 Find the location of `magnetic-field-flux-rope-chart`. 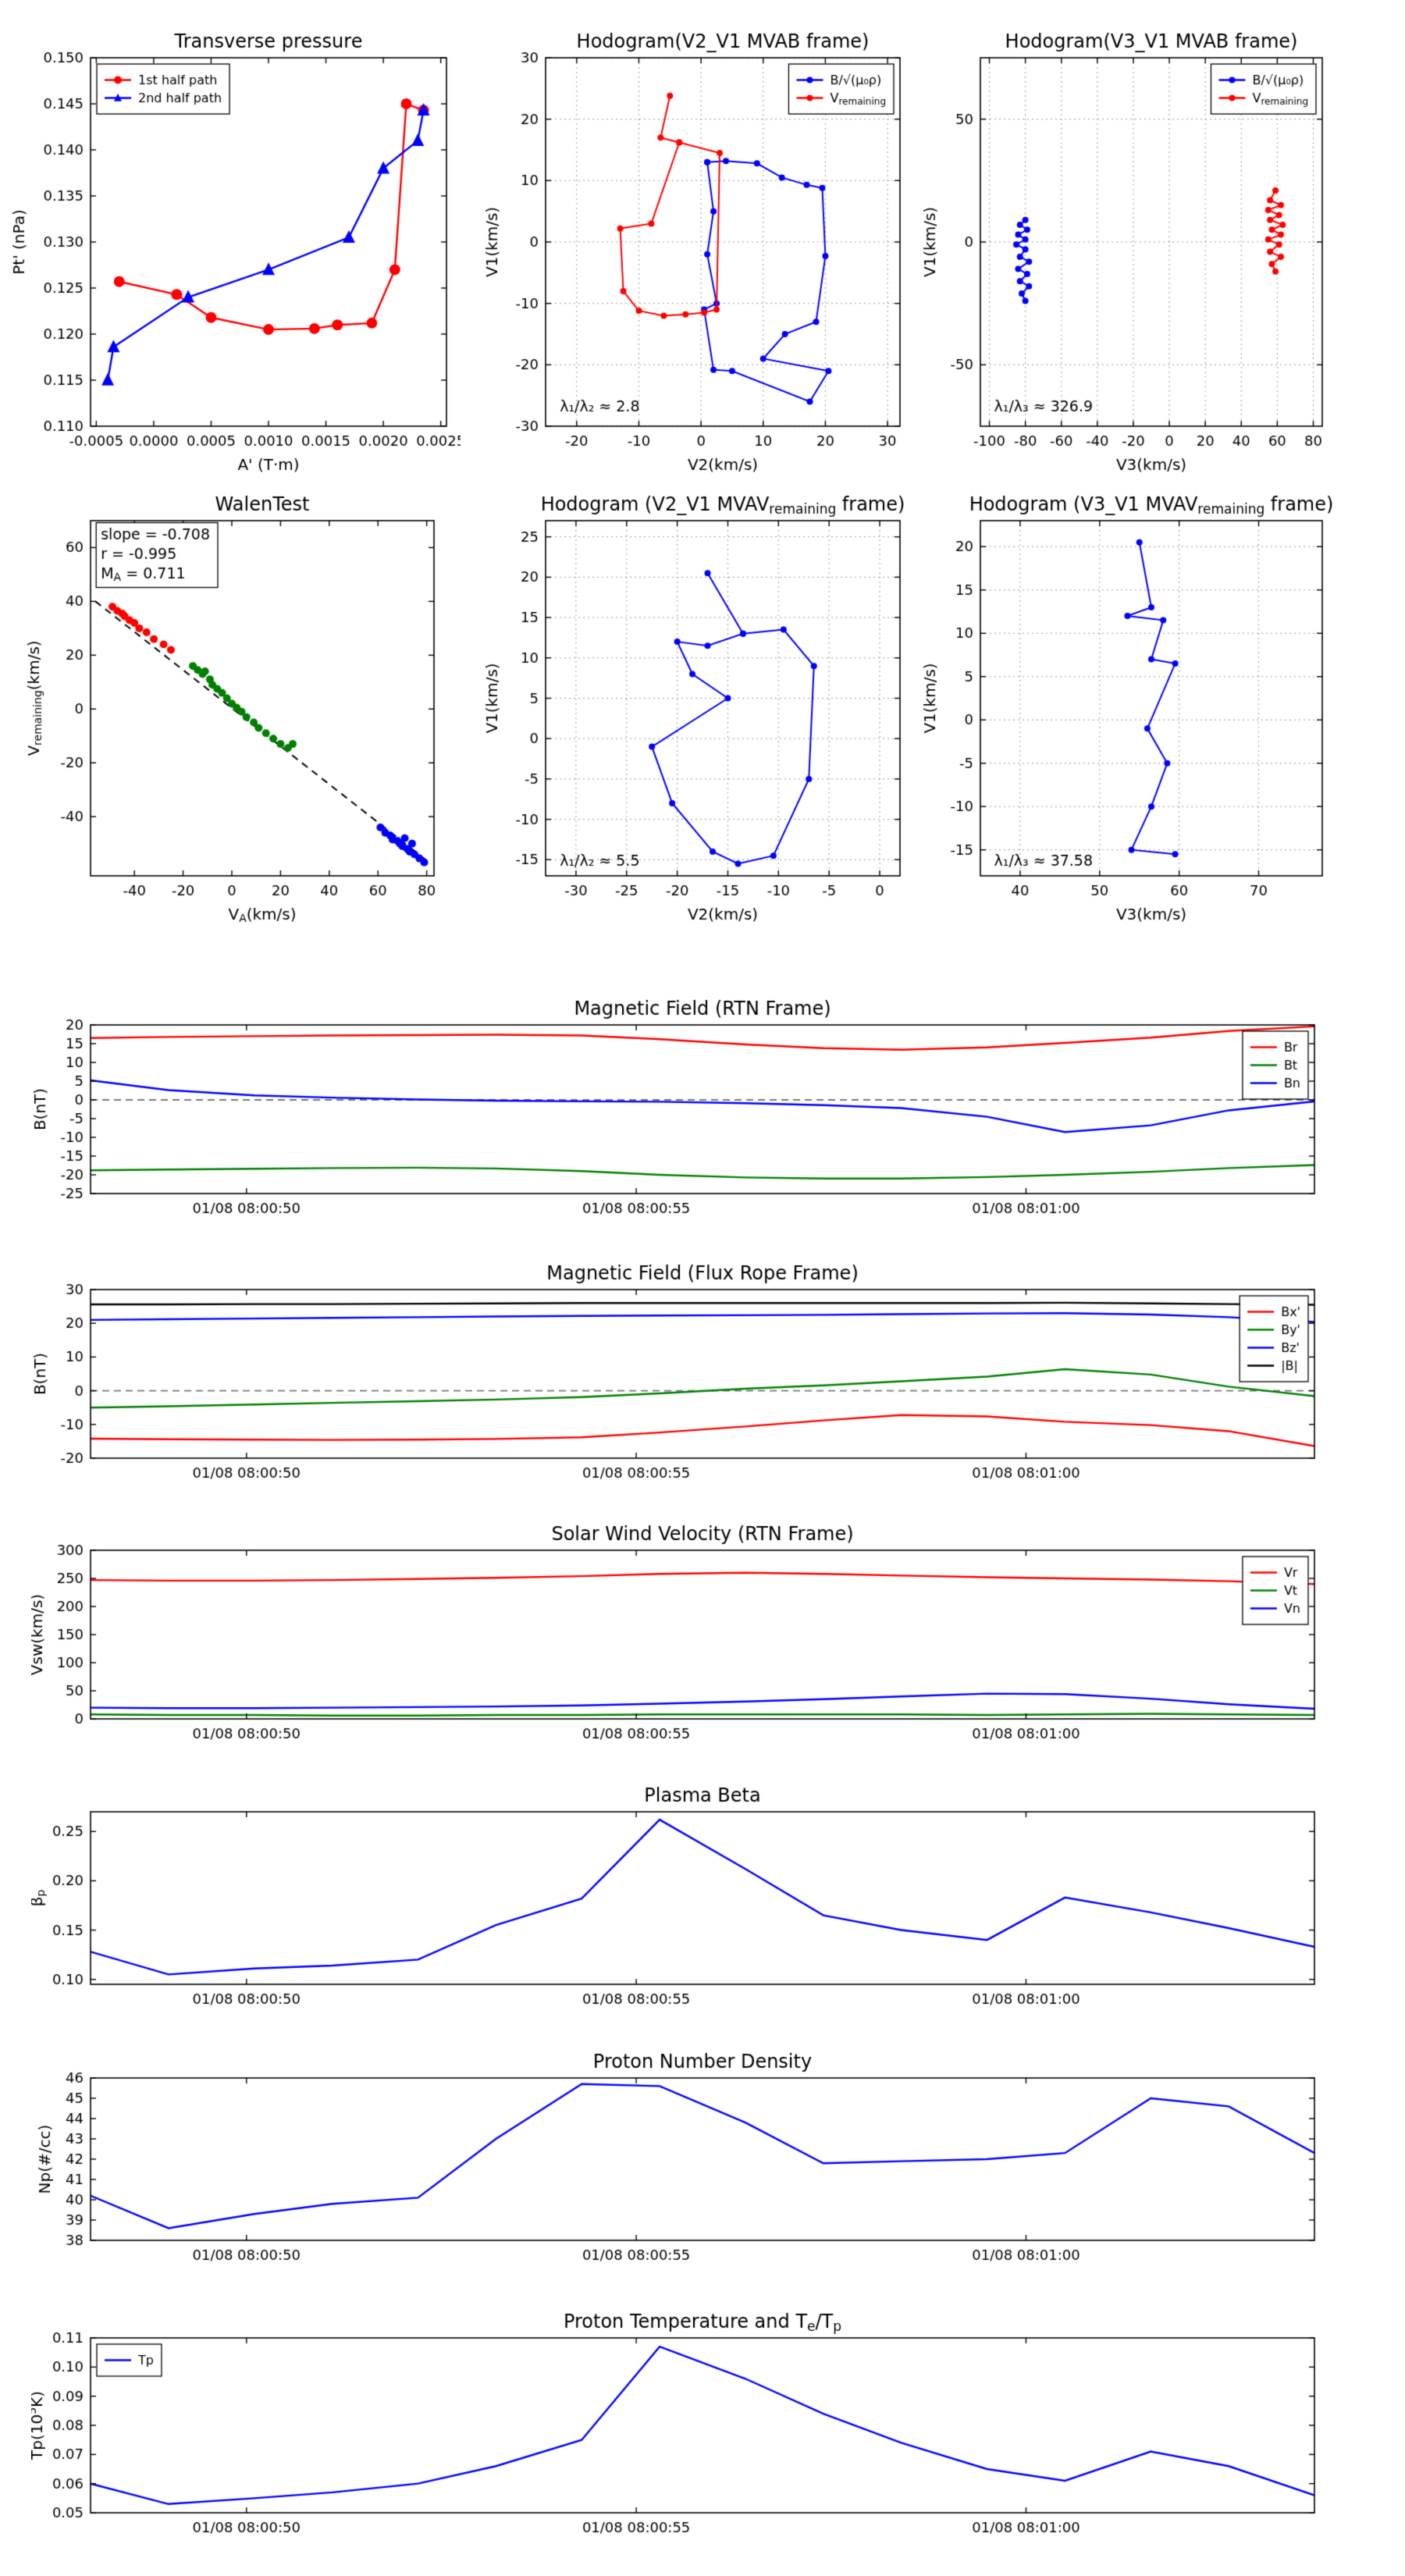

magnetic-field-flux-rope-chart is located at coordinates (703, 1373).